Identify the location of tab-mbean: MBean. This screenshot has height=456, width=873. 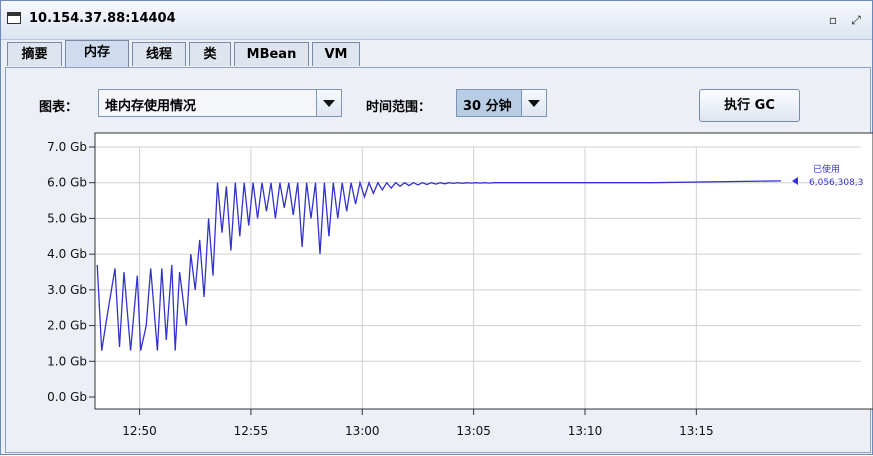
(271, 54).